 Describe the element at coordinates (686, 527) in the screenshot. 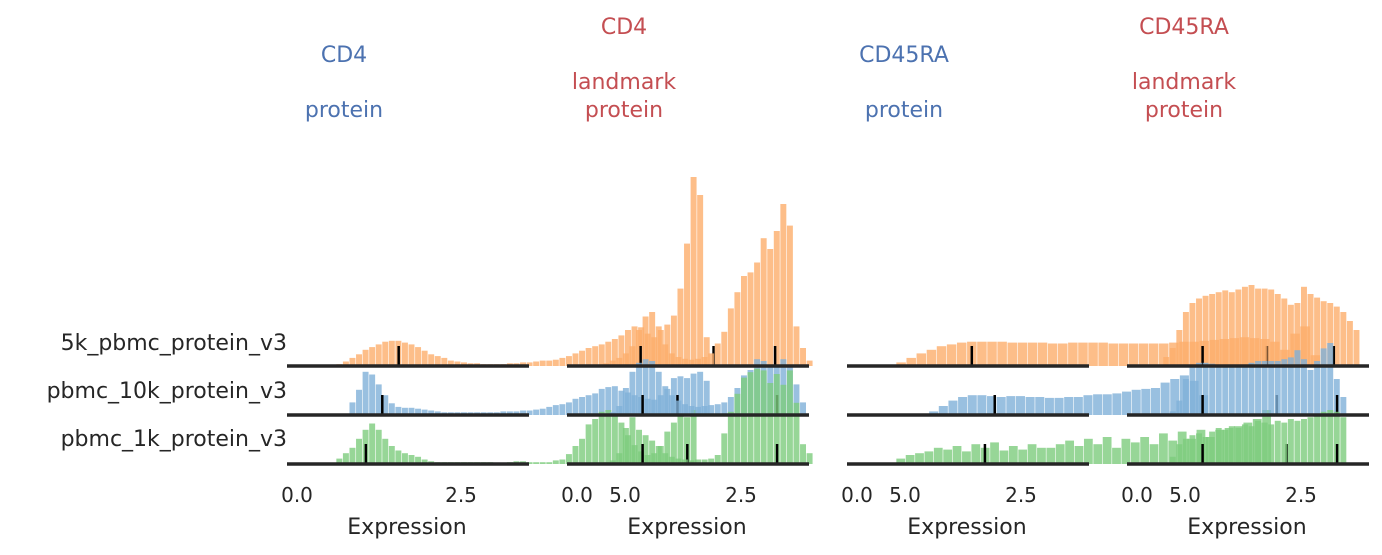

I see `x-axis-label: Expression` at that location.